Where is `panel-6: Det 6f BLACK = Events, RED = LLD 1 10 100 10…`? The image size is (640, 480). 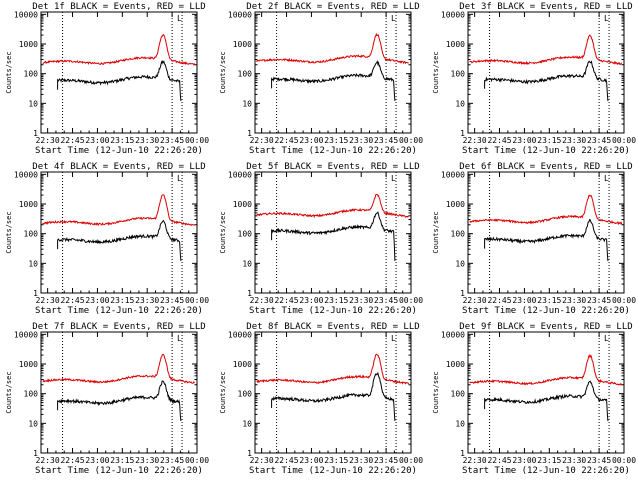 panel-6: Det 6f BLACK = Events, RED = LLD 1 10 100 10… is located at coordinates (534, 239).